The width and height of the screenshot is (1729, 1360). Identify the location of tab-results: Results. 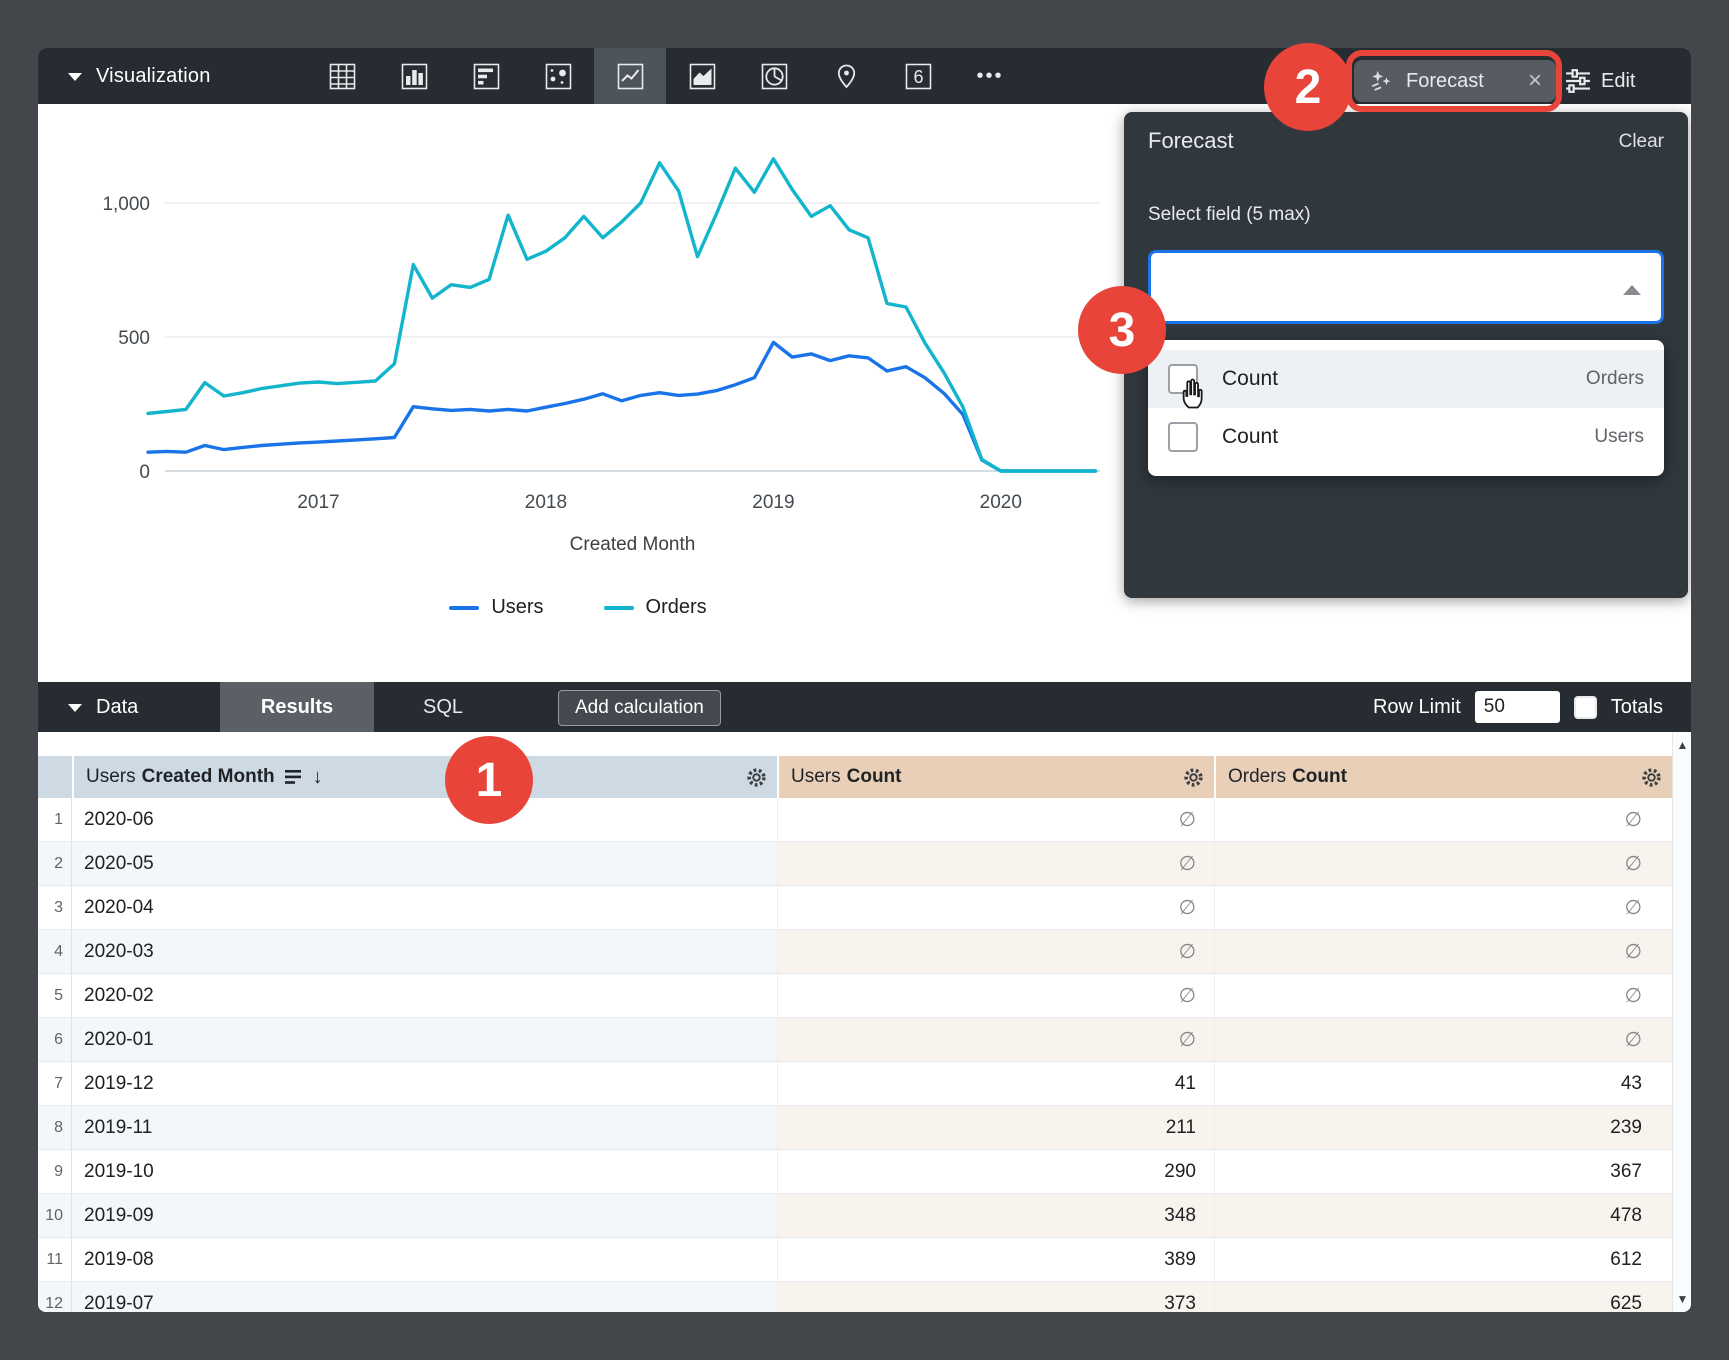
(297, 707).